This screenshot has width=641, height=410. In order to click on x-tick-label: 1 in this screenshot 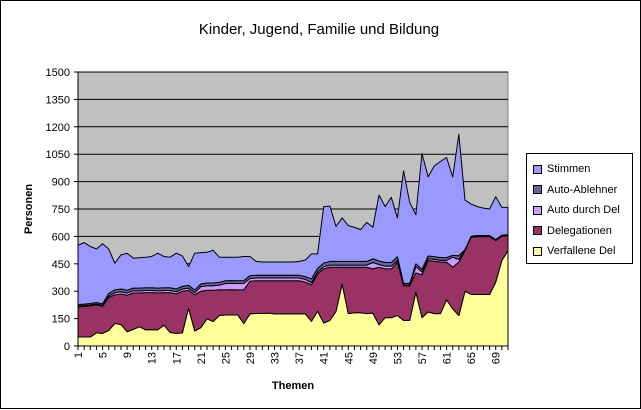, I will do `click(79, 355)`.